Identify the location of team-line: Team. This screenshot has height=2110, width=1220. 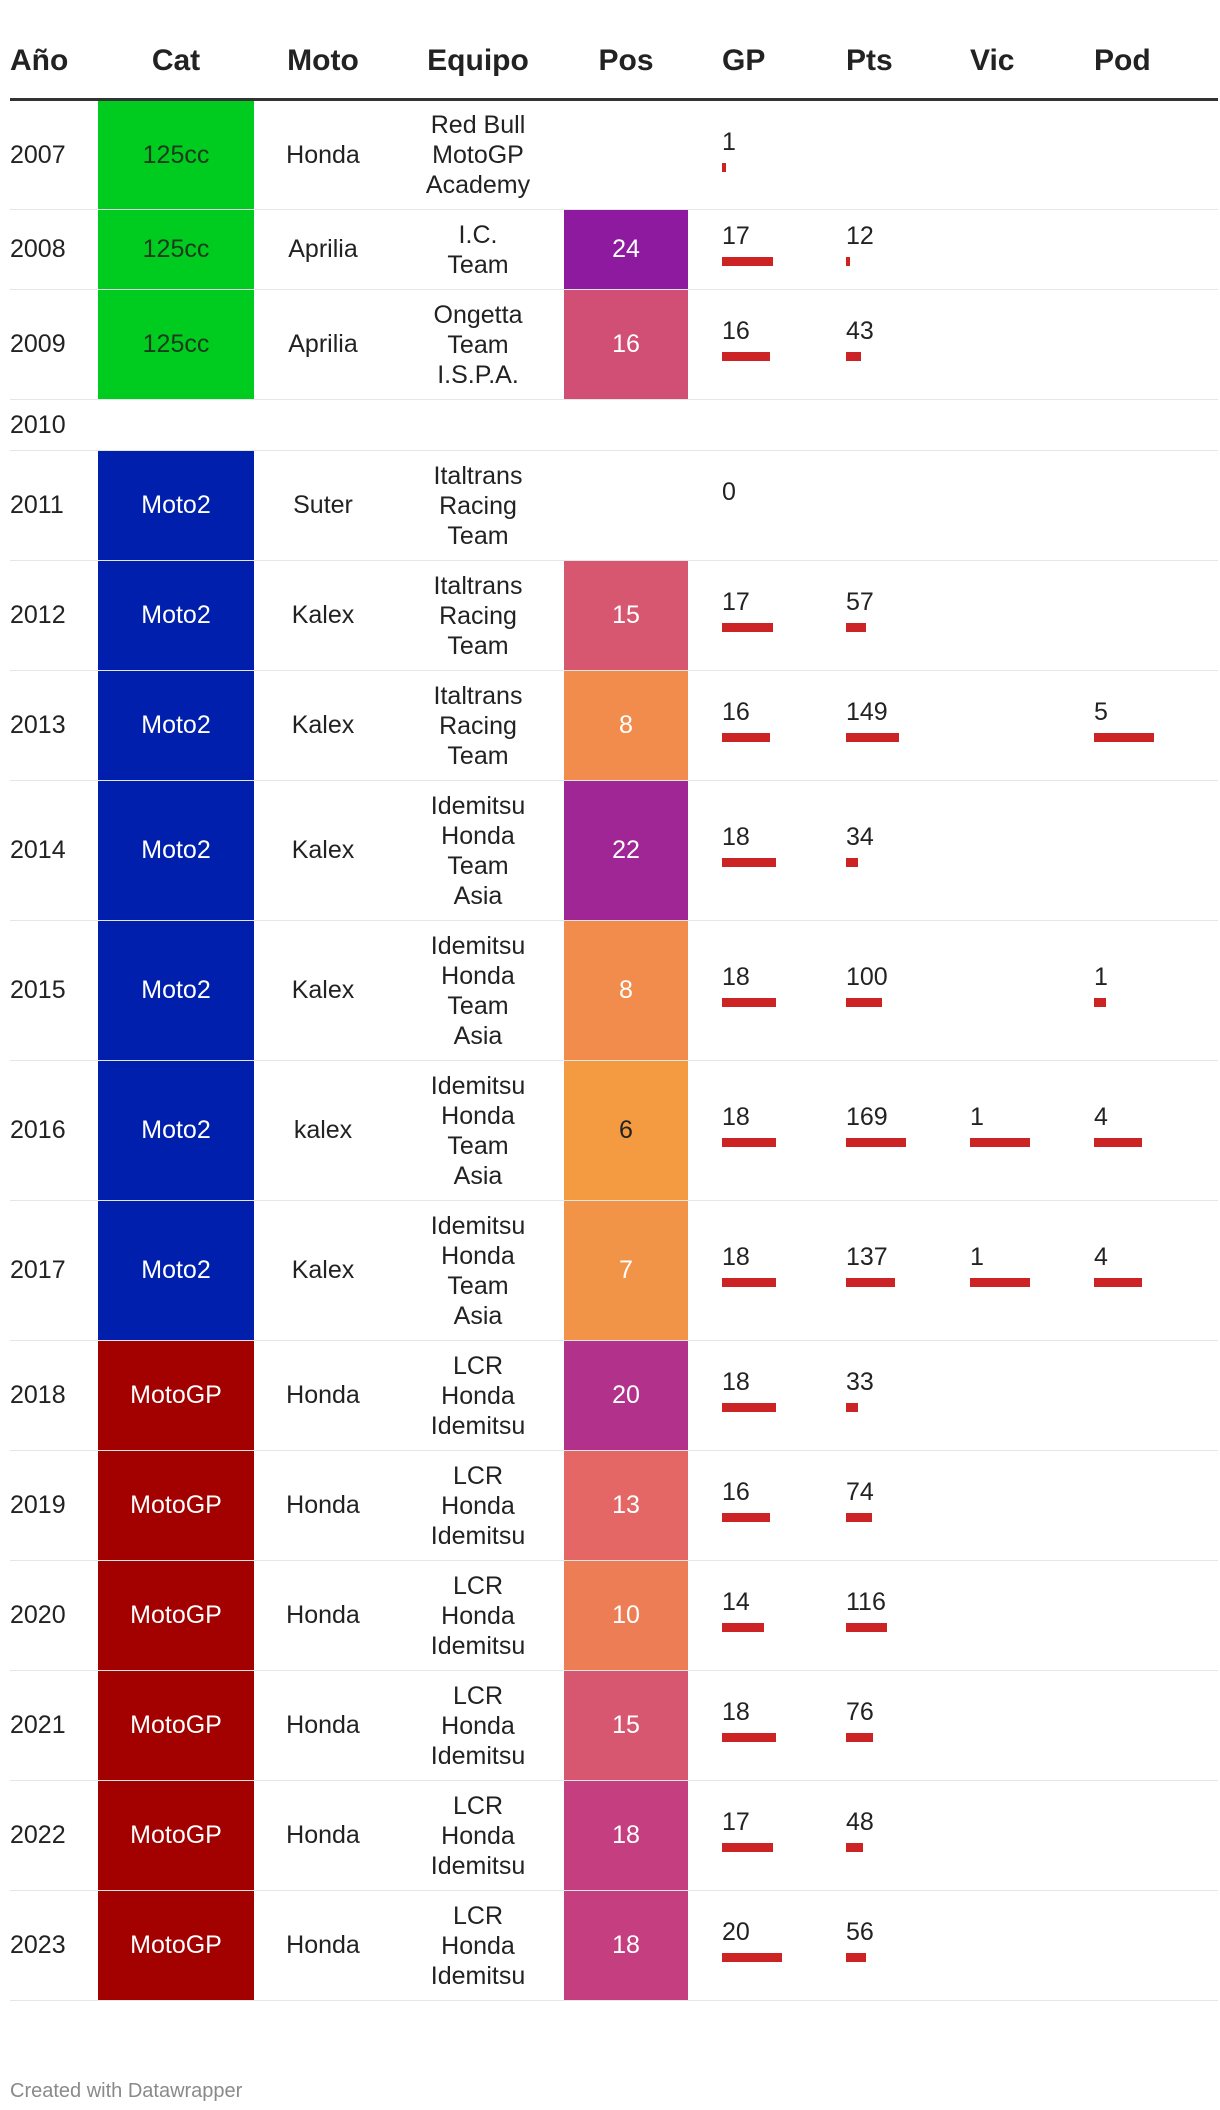
(478, 1145).